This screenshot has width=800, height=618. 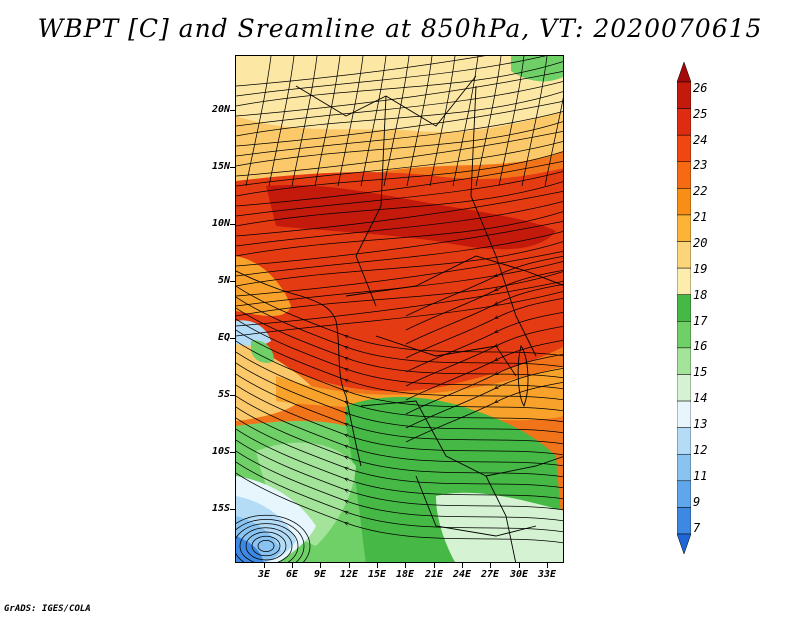 What do you see at coordinates (684, 308) in the screenshot?
I see `colorbar` at bounding box center [684, 308].